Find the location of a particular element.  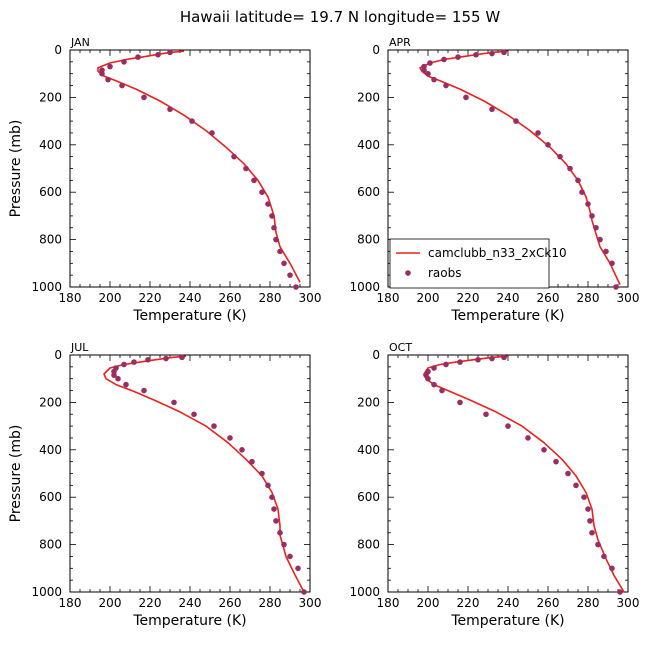

plot-frame is located at coordinates (190, 168).